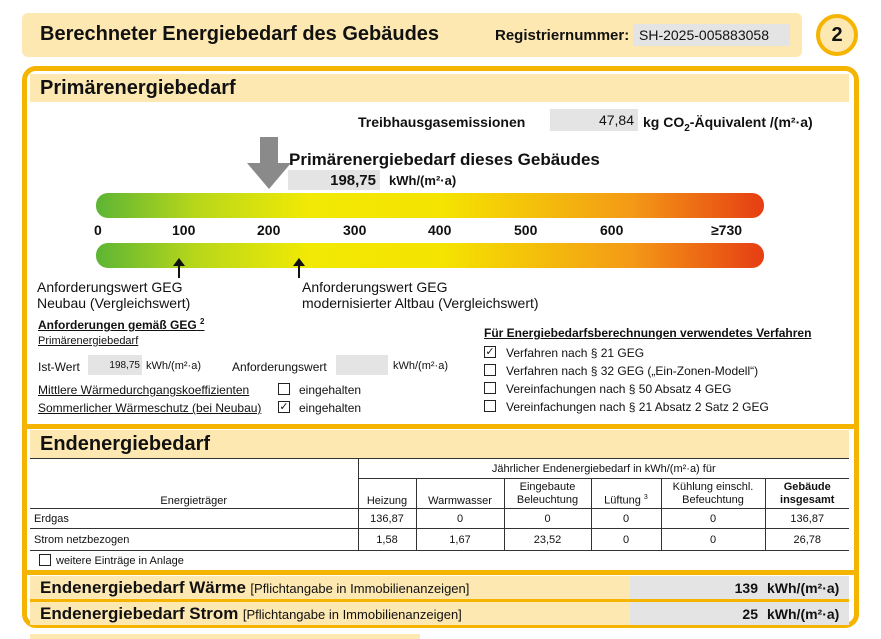 The width and height of the screenshot is (881, 639). Describe the element at coordinates (626, 493) in the screenshot. I see `col-lueftung: Lüftung 3` at that location.